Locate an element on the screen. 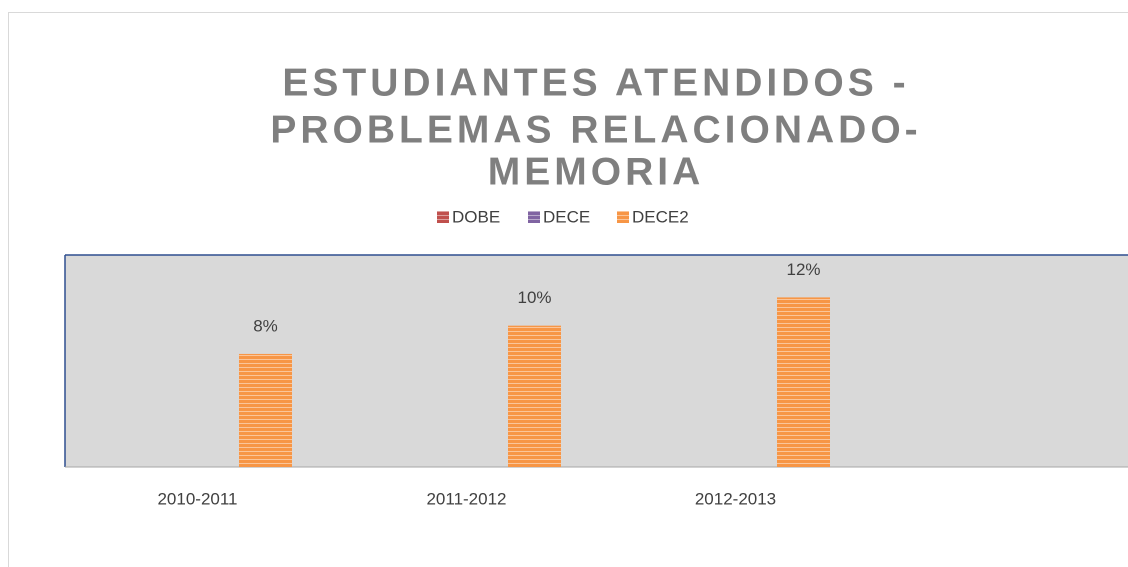 The height and width of the screenshot is (567, 1128). data-label: 8% is located at coordinates (265, 325).